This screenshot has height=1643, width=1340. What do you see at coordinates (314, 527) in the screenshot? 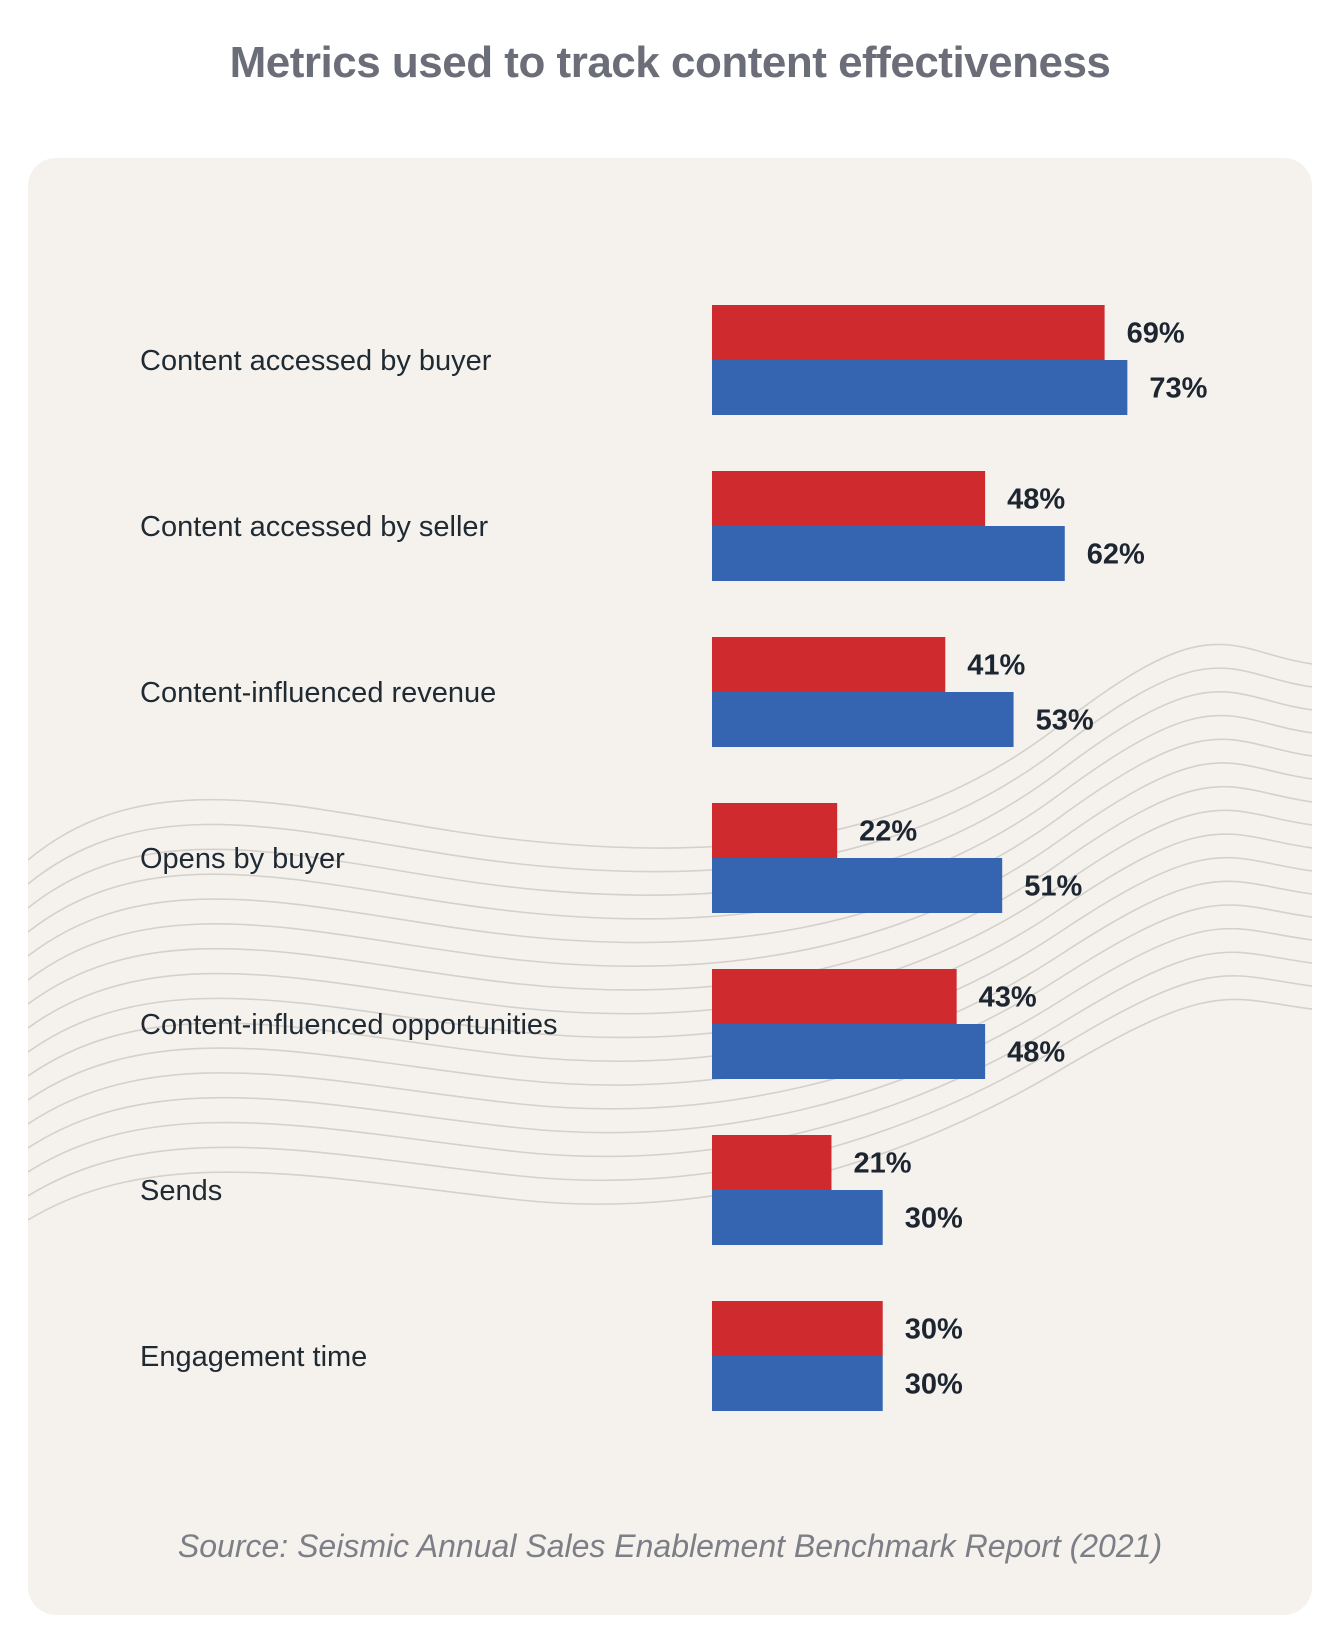
I see `category-label: Content accessed by seller` at bounding box center [314, 527].